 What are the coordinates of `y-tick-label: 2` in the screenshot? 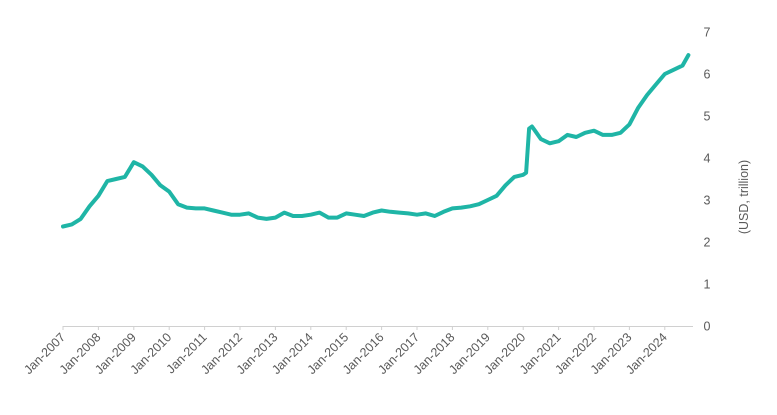 It's located at (707, 243).